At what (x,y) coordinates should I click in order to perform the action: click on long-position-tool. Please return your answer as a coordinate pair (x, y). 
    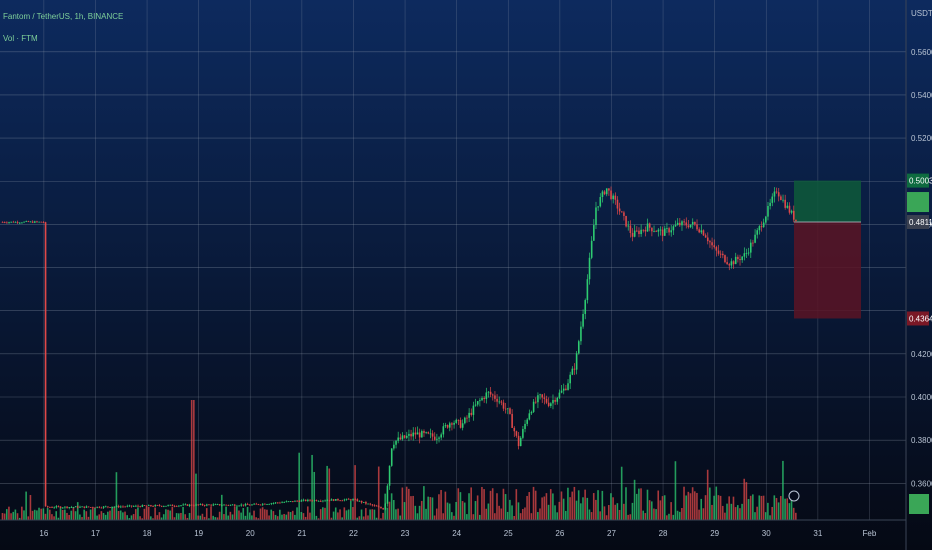
    Looking at the image, I should click on (827, 249).